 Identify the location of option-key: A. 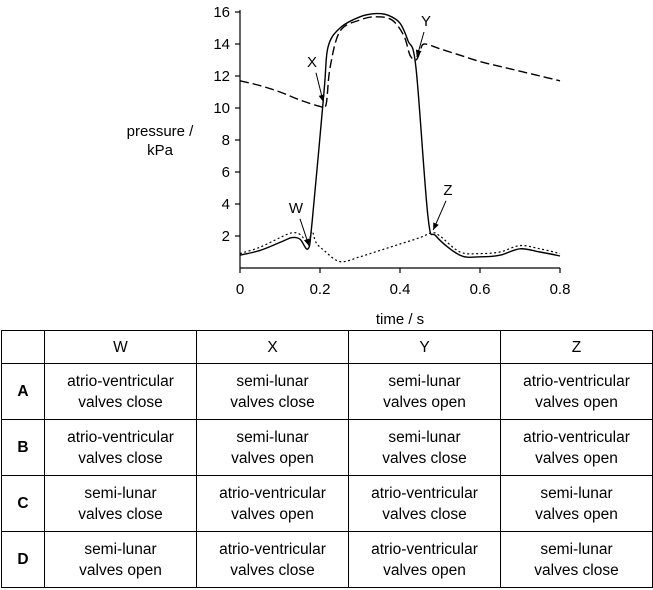
(23, 391).